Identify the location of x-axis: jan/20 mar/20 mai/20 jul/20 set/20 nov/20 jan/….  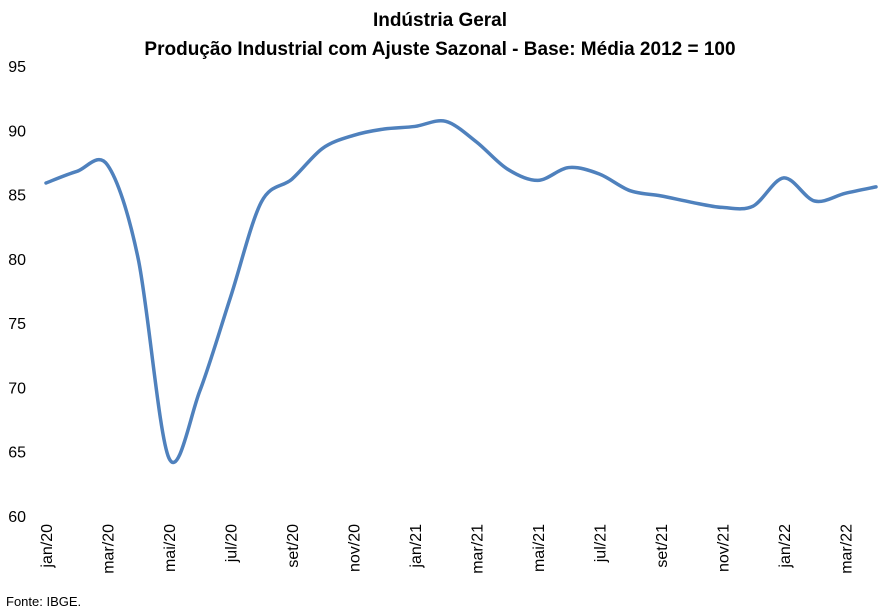
(447, 549).